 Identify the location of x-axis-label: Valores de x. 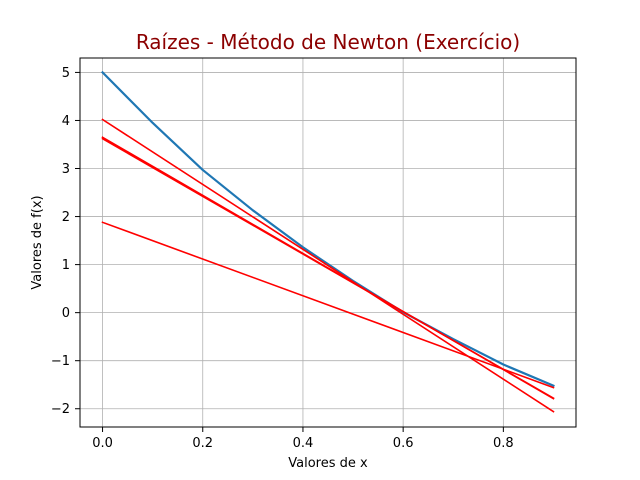
(328, 463).